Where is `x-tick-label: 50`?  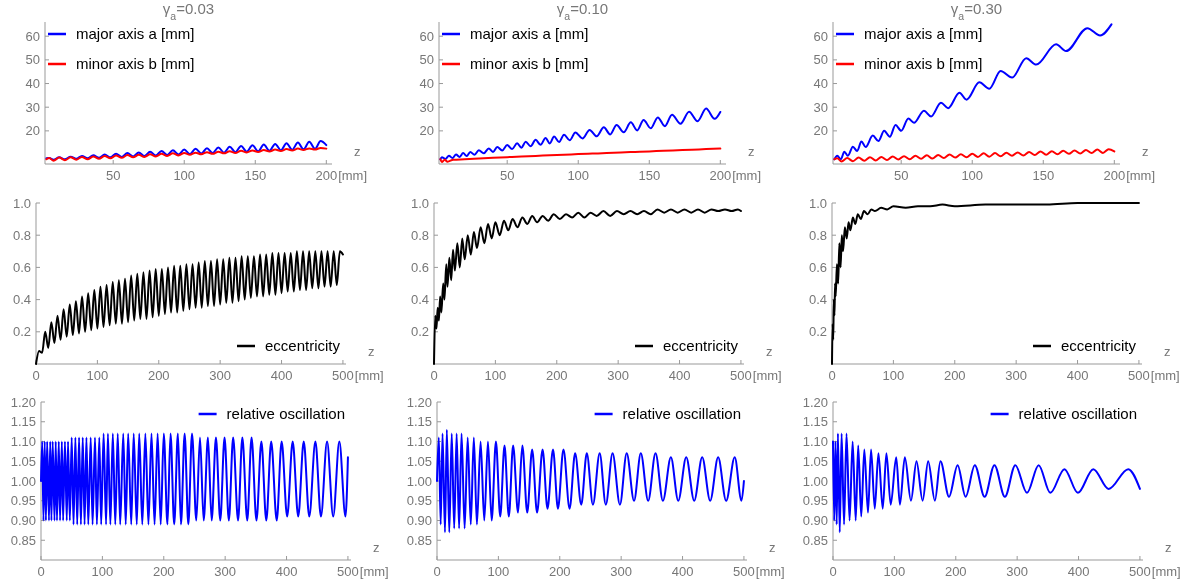 x-tick-label: 50 is located at coordinates (507, 175).